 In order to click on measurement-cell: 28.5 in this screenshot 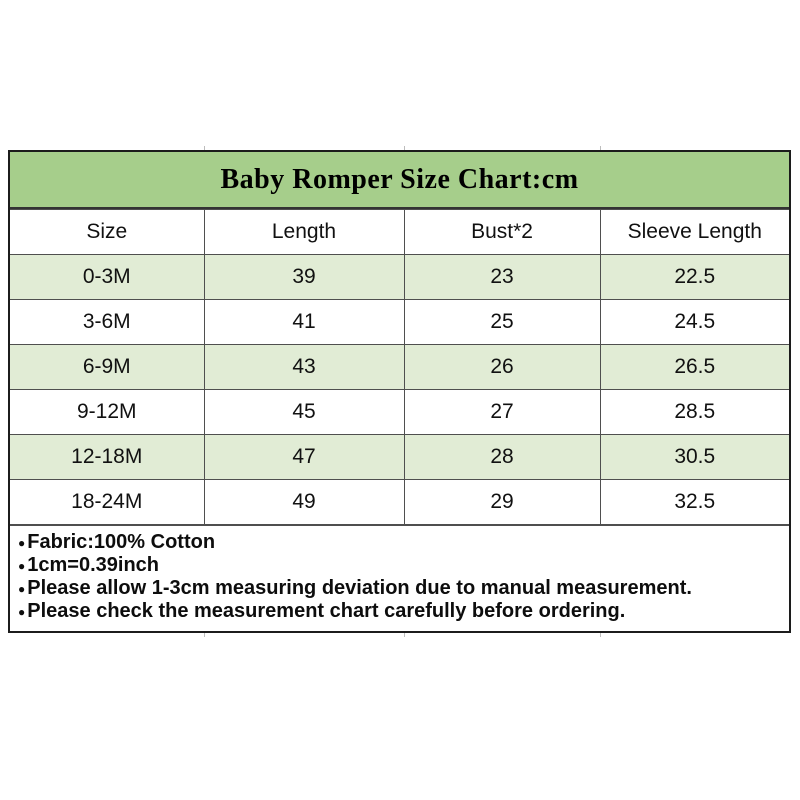, I will do `click(694, 412)`.